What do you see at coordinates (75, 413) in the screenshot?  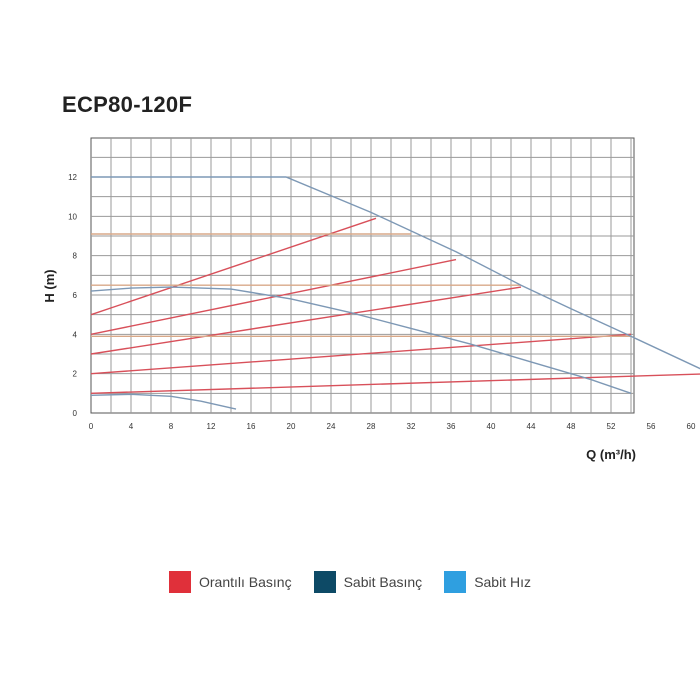 I see `y-tick-label: 0` at bounding box center [75, 413].